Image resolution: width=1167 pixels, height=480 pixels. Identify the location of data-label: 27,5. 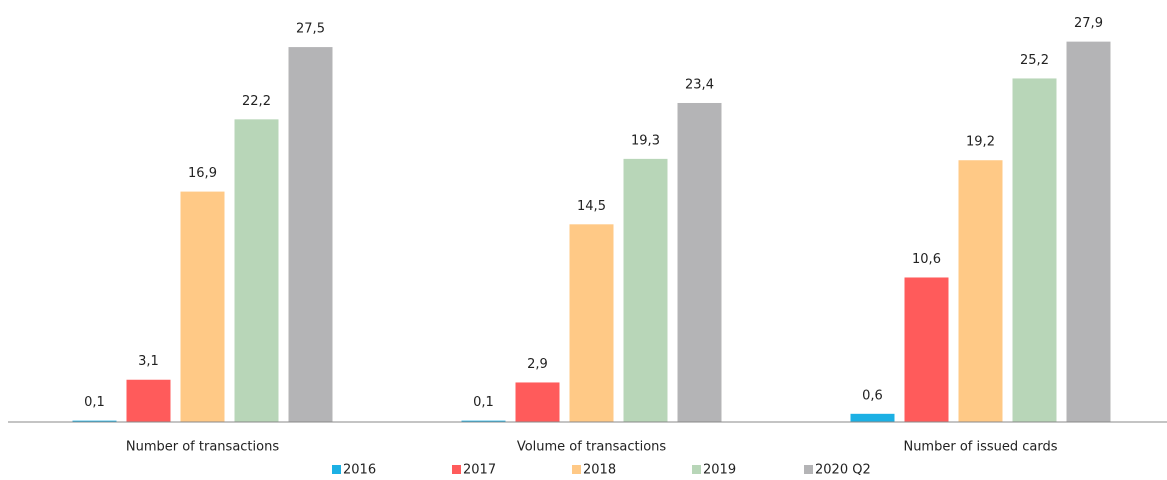
(310, 29).